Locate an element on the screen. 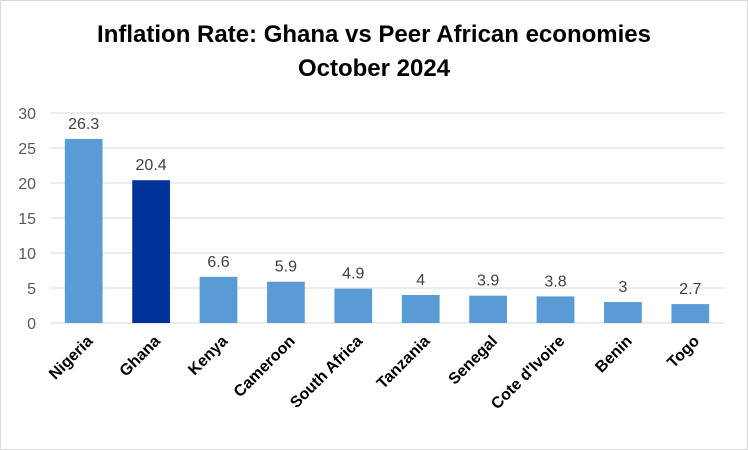  x-tick-label: Togo is located at coordinates (683, 352).